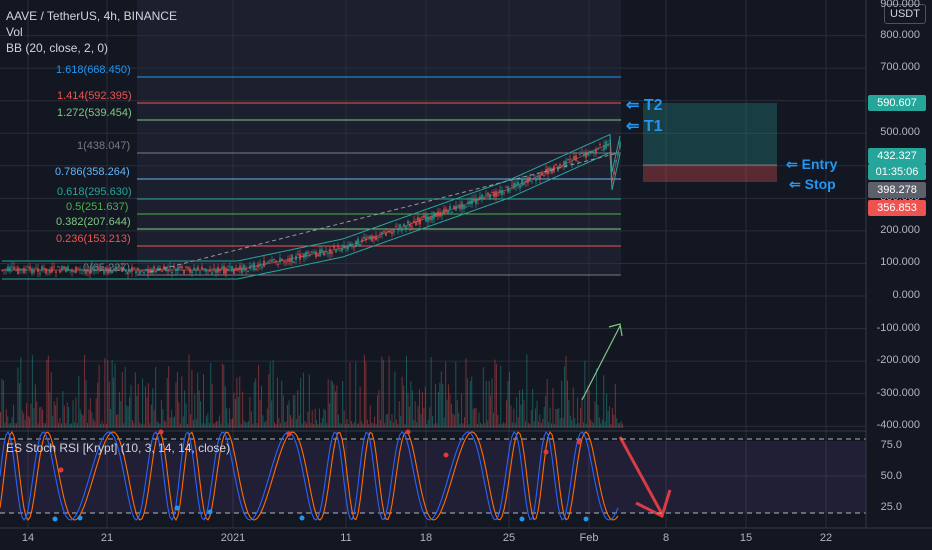 The height and width of the screenshot is (550, 932). What do you see at coordinates (898, 360) in the screenshot?
I see `price-axis-label: -200.000` at bounding box center [898, 360].